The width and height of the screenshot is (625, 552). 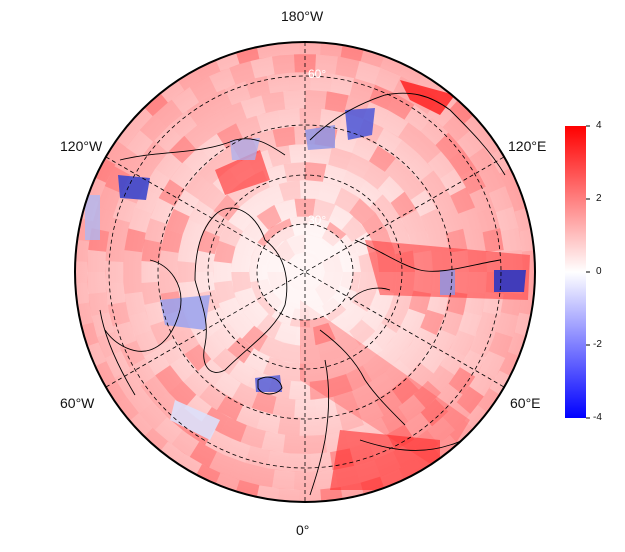 I want to click on lat-label-60: 60°, so click(x=317, y=74).